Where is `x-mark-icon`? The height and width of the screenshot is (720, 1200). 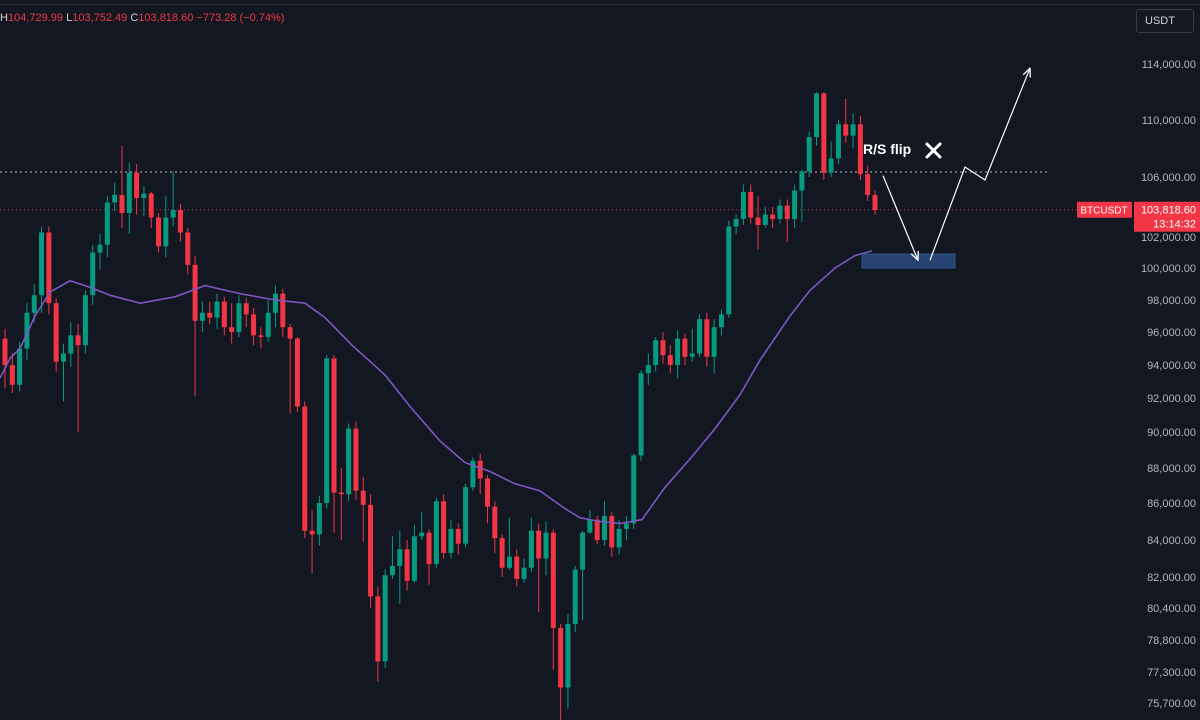 x-mark-icon is located at coordinates (933, 150).